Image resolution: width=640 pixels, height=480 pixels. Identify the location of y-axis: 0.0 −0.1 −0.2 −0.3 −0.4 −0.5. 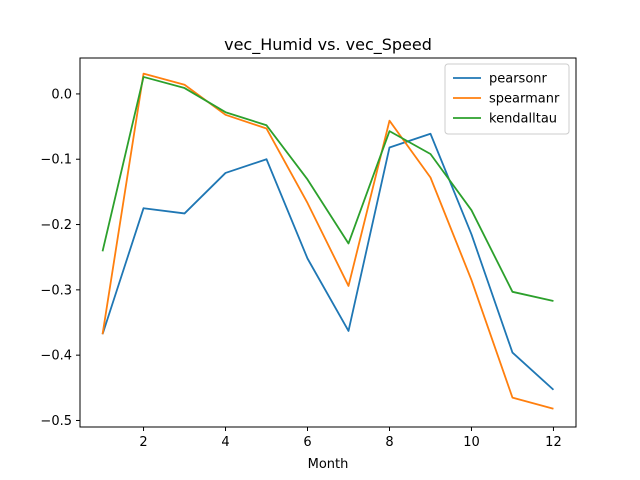
(60, 258).